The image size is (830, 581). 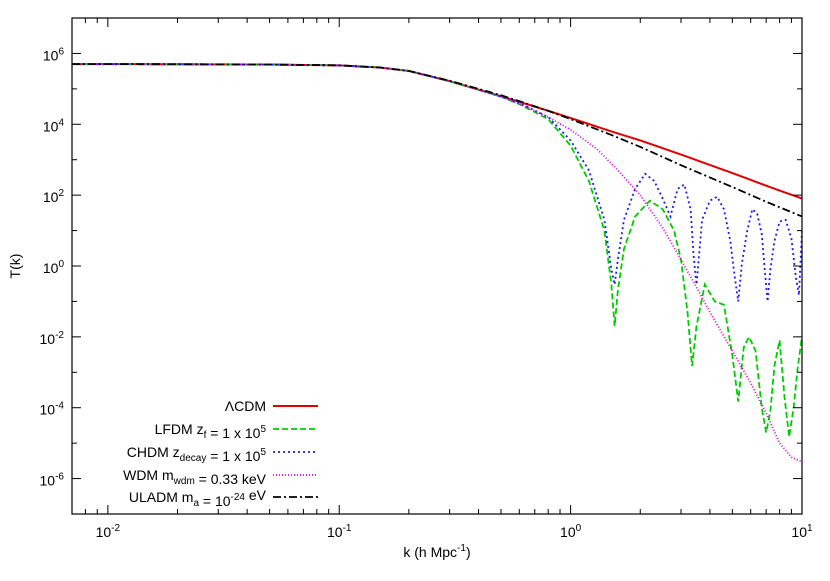 What do you see at coordinates (245, 406) in the screenshot?
I see `legend-label: ΛCDM` at bounding box center [245, 406].